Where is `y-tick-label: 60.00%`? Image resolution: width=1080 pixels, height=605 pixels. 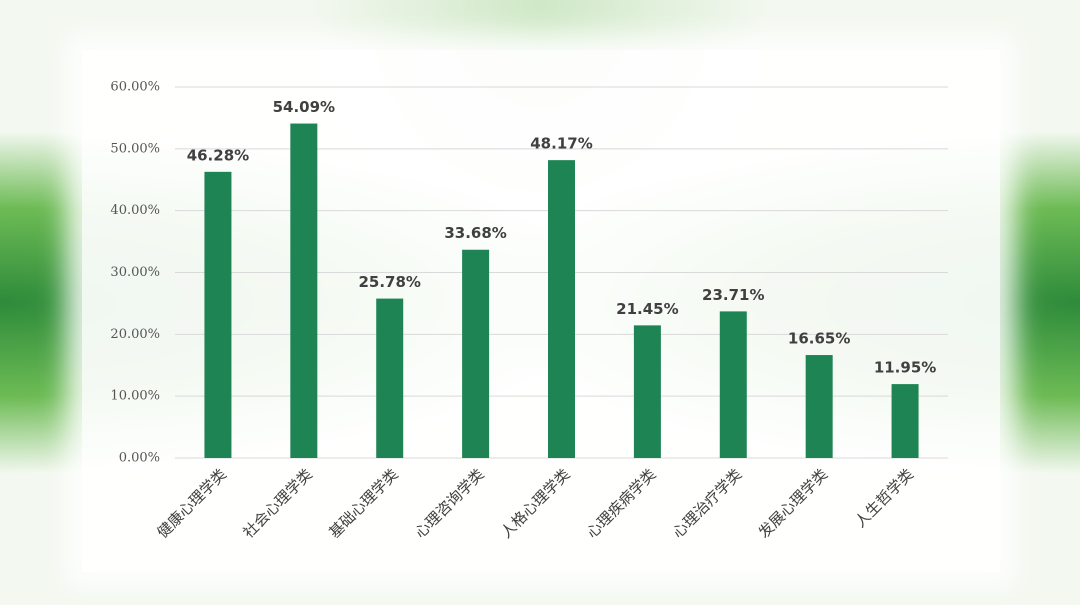 y-tick-label: 60.00% is located at coordinates (135, 87).